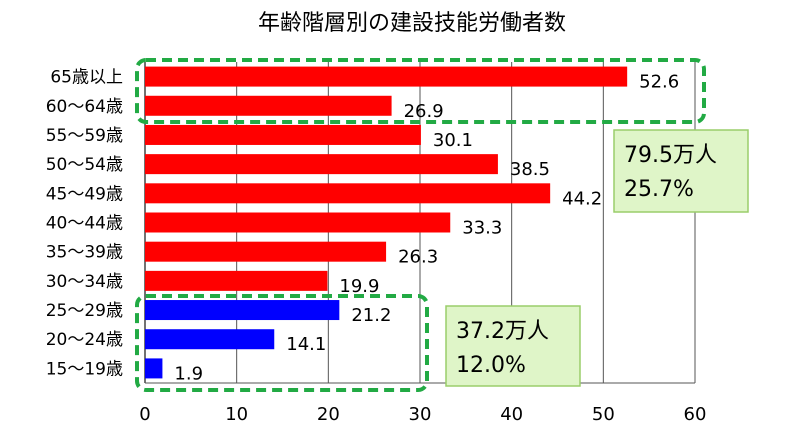 The image size is (792, 440). What do you see at coordinates (84, 107) in the screenshot?
I see `category-label: 60～64歳` at bounding box center [84, 107].